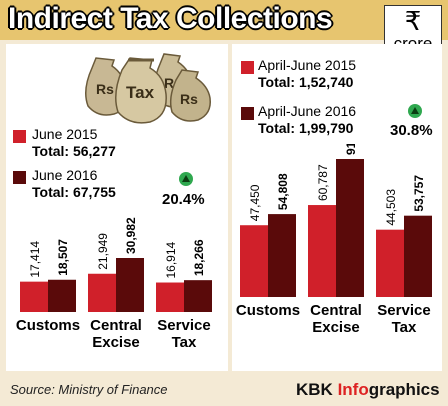 The image size is (448, 406). What do you see at coordinates (199, 257) in the screenshot?
I see `bar-value-label: 18,266` at bounding box center [199, 257].